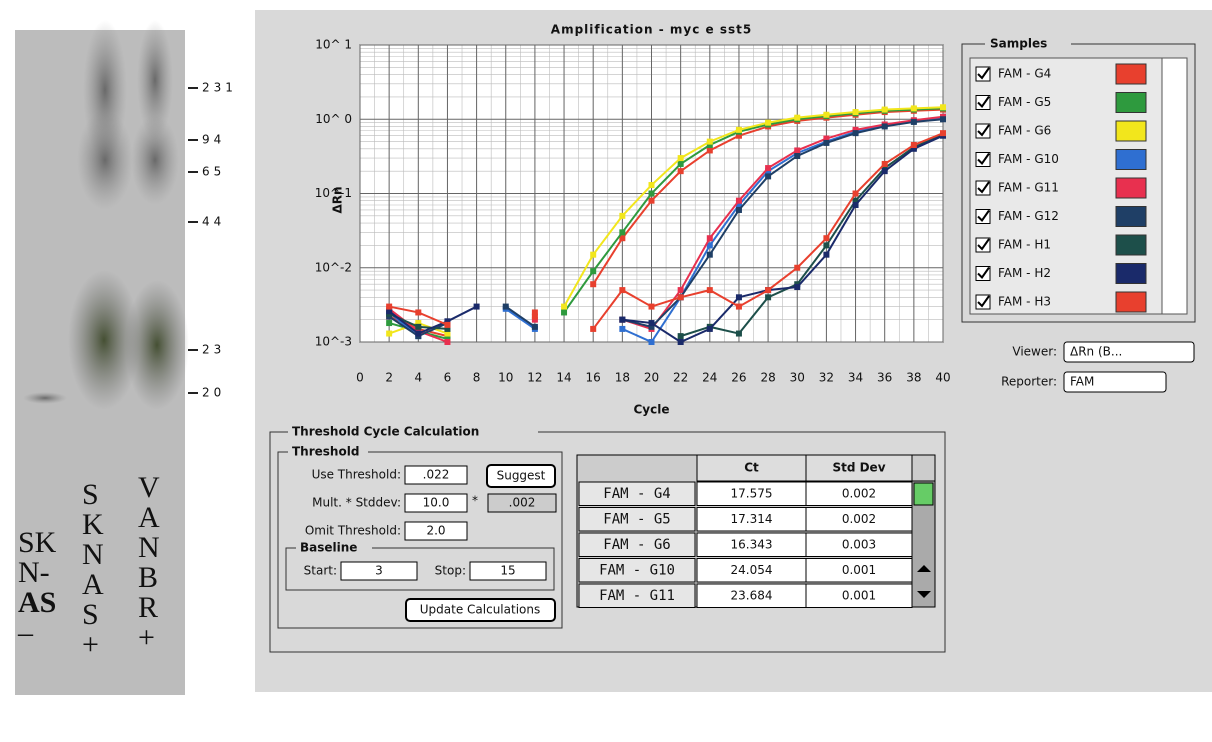 The height and width of the screenshot is (742, 1212). I want to click on lane-label: –, so click(25, 632).